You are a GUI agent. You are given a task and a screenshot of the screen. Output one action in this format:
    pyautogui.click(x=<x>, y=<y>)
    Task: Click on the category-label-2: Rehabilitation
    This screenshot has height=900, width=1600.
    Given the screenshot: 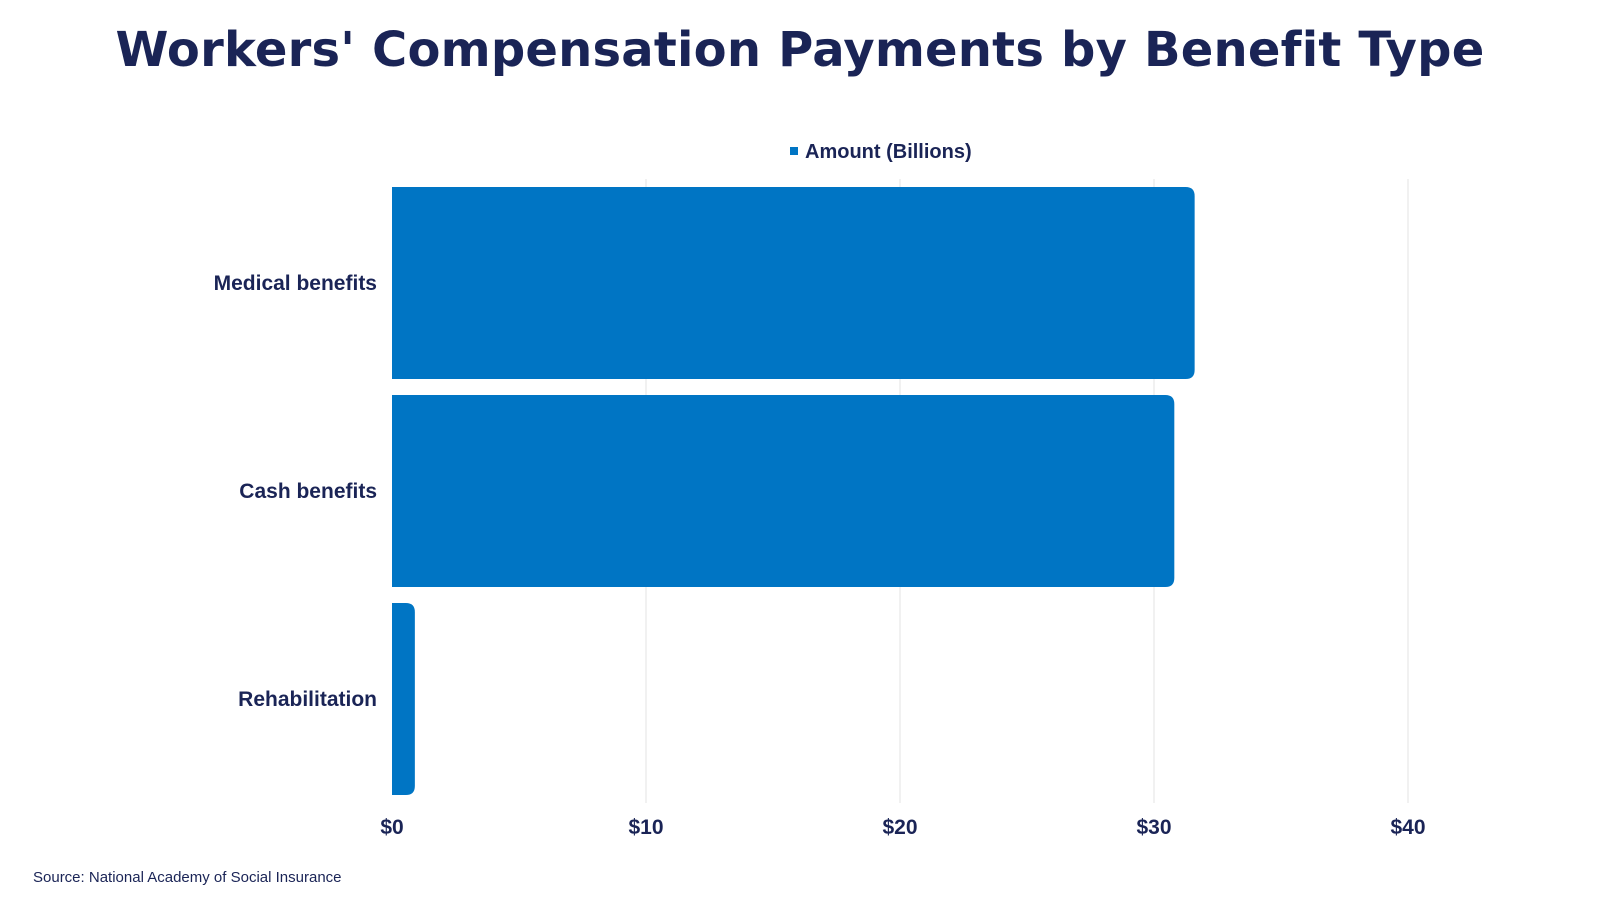 What is the action you would take?
    pyautogui.click(x=307, y=699)
    